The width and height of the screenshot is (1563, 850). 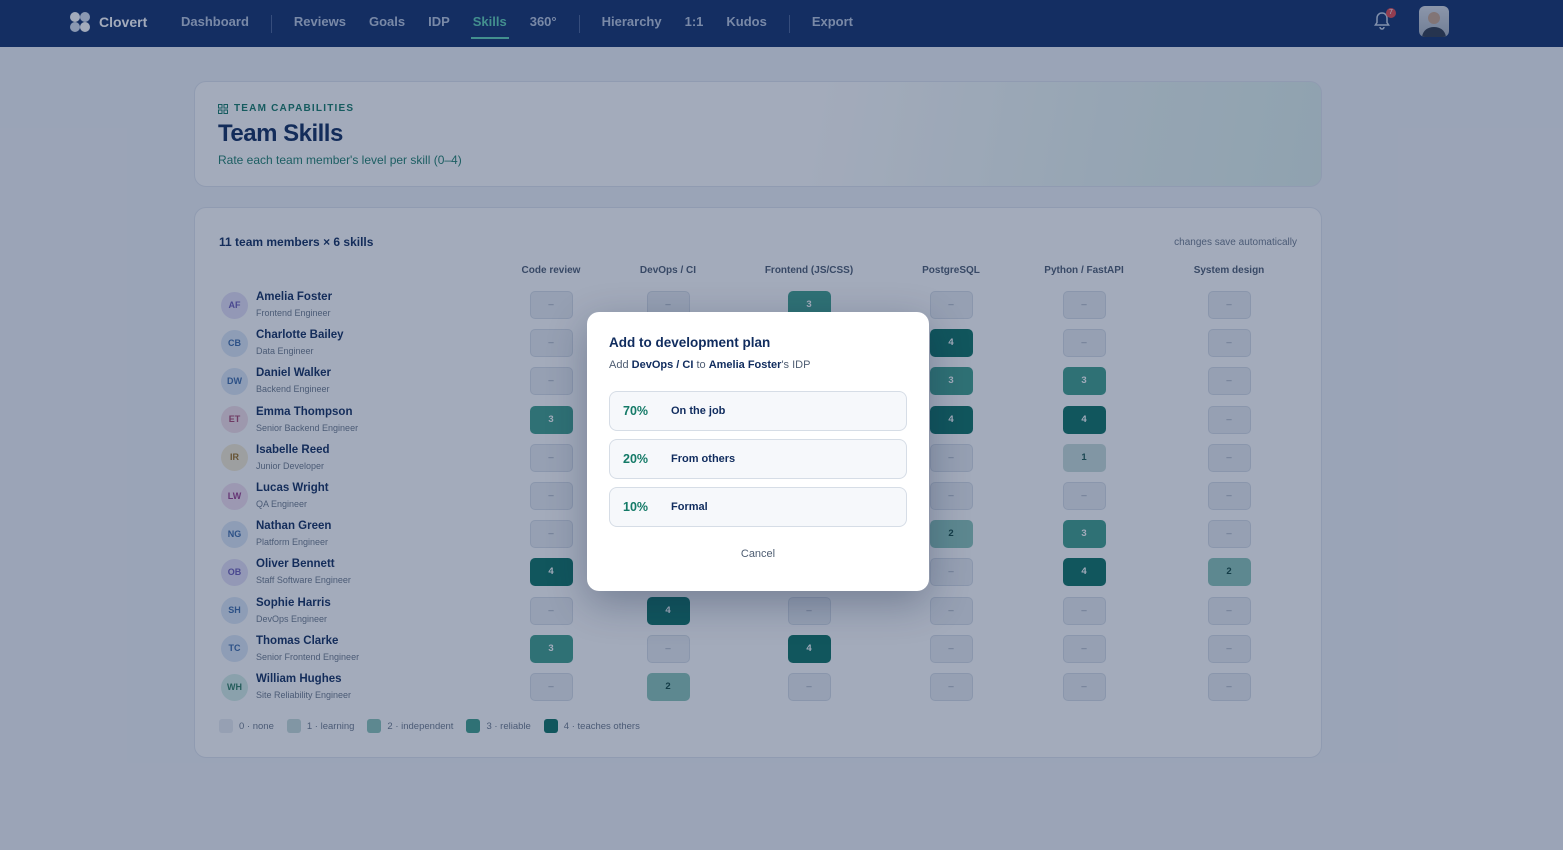 What do you see at coordinates (951, 270) in the screenshot?
I see `column-header: PostgreSQL` at bounding box center [951, 270].